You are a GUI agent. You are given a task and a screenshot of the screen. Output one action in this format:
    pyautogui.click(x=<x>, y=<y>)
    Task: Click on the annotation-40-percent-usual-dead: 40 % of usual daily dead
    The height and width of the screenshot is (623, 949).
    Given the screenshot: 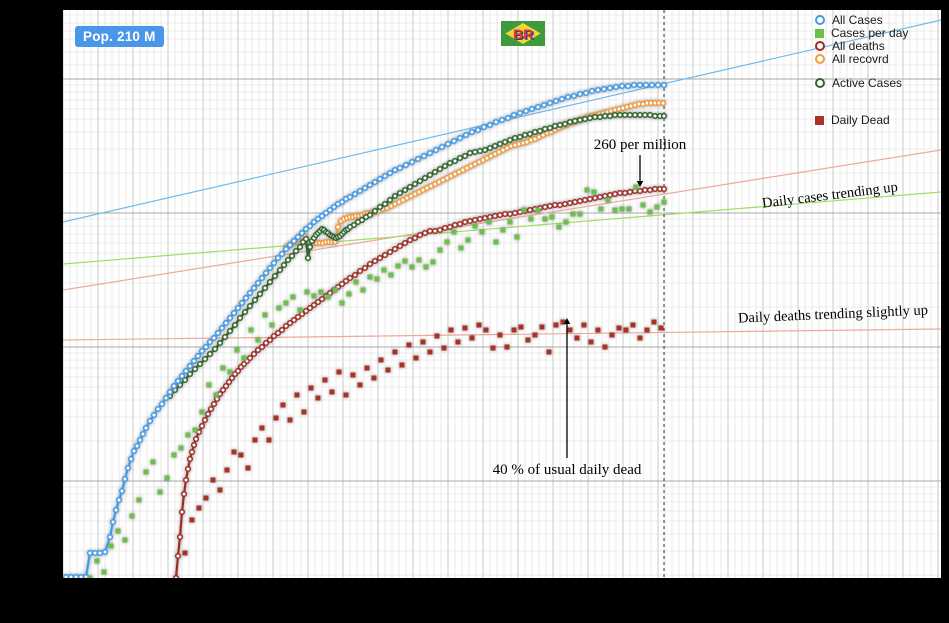 What is the action you would take?
    pyautogui.click(x=567, y=470)
    